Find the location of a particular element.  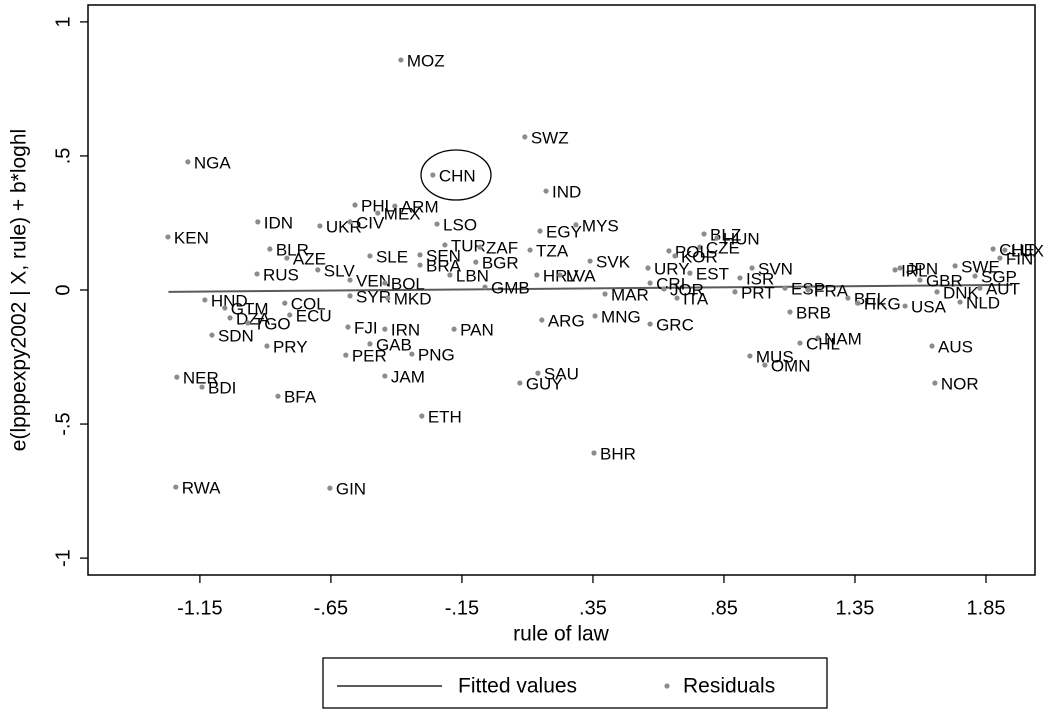

point-label: MAR is located at coordinates (630, 295).